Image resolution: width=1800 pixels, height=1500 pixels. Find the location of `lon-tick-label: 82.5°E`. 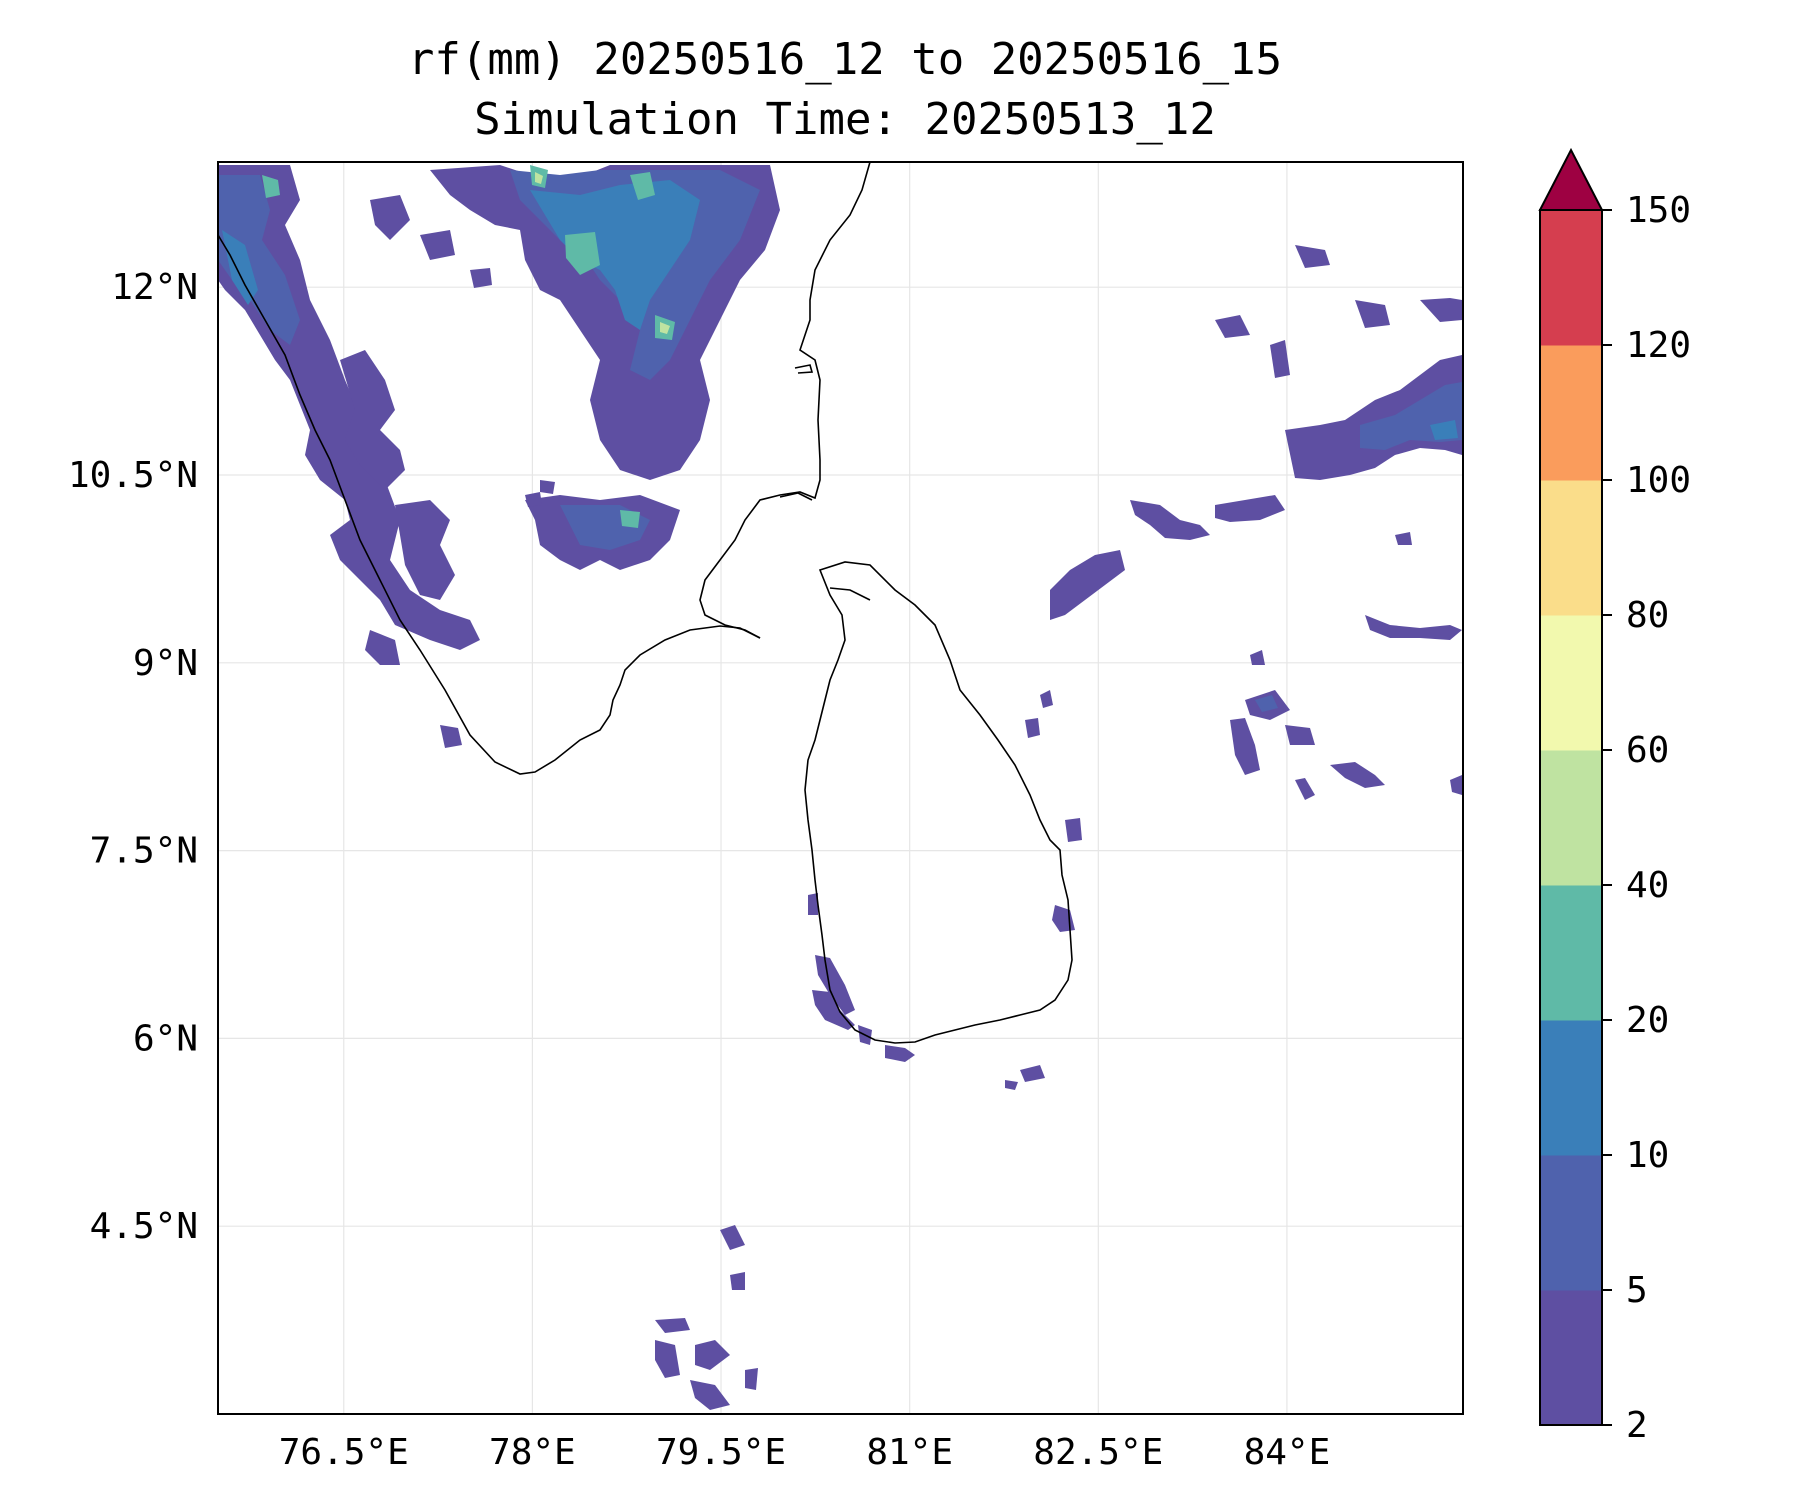

lon-tick-label: 82.5°E is located at coordinates (1098, 1452).